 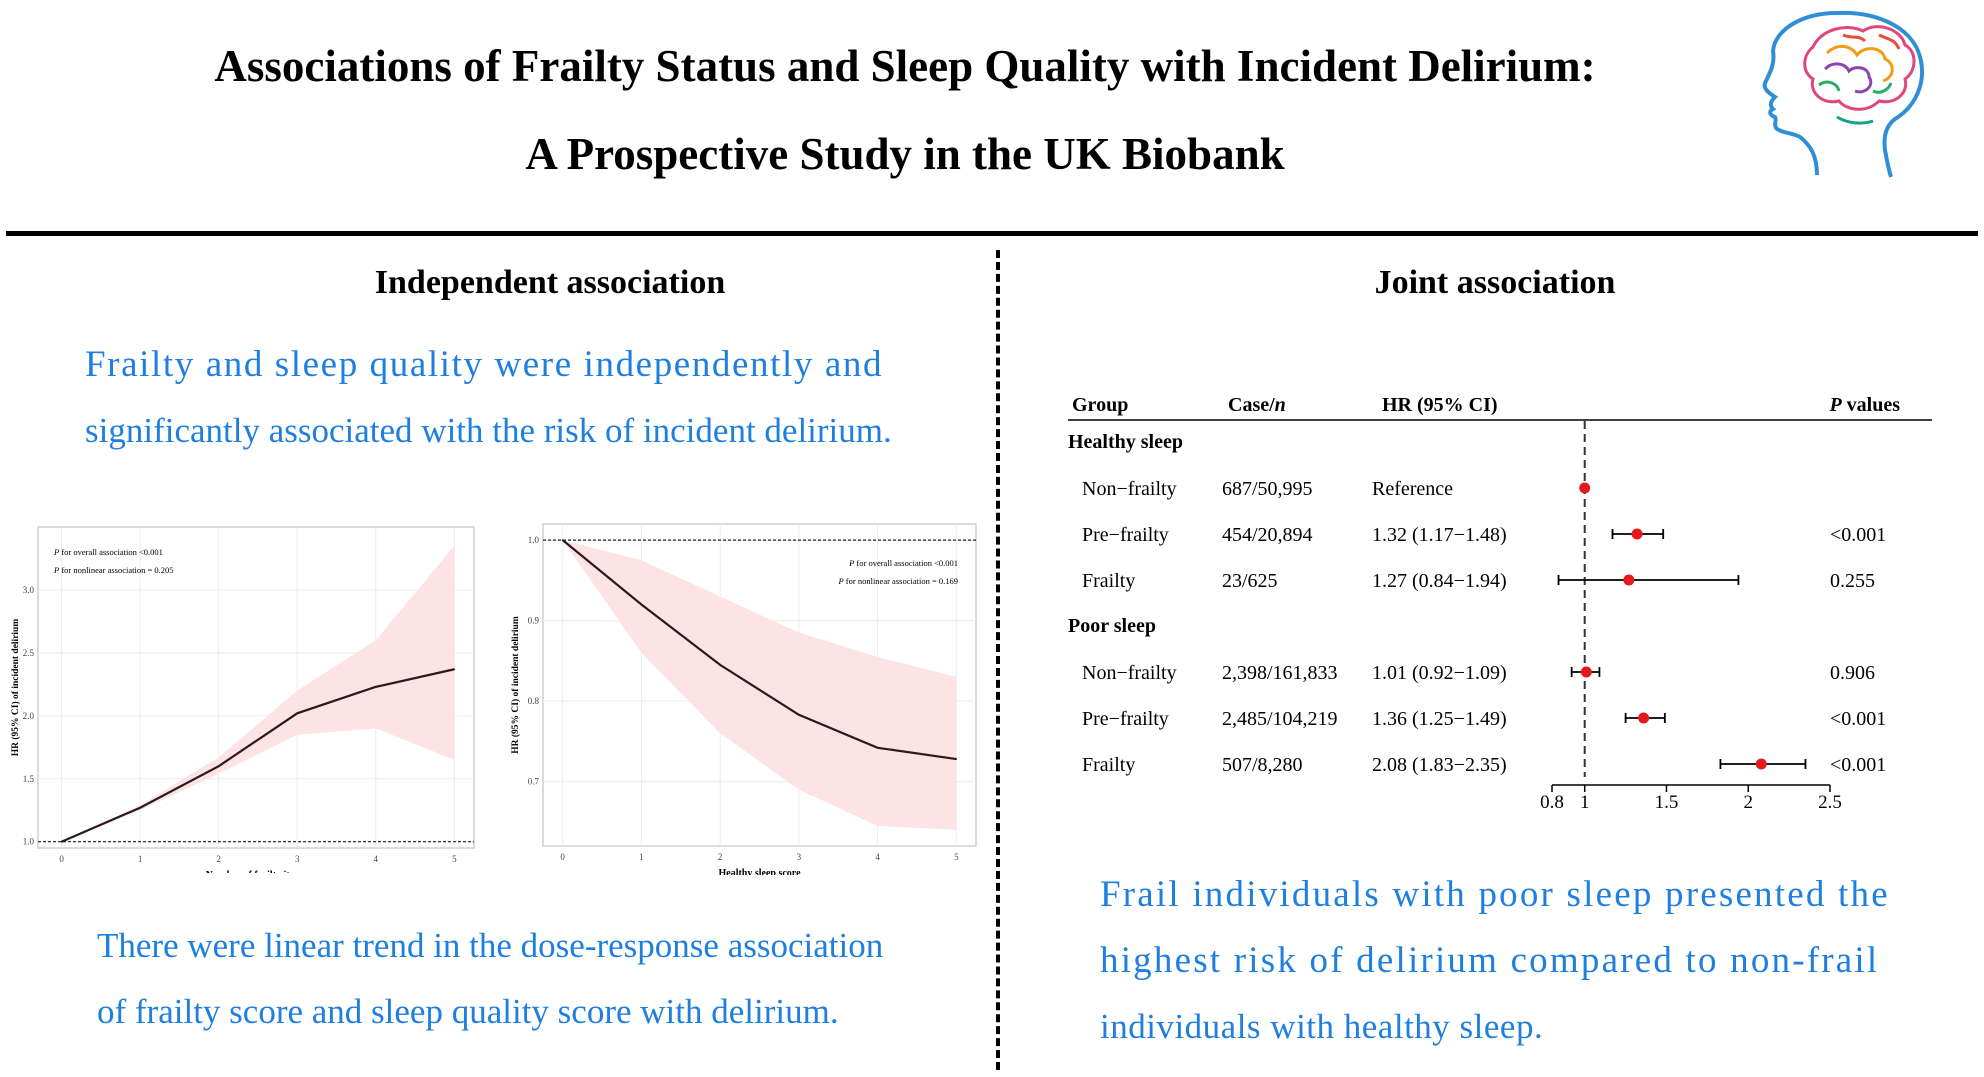 I want to click on nonlinear-association-note: P for nonlinear association = 0.205, so click(x=113, y=570).